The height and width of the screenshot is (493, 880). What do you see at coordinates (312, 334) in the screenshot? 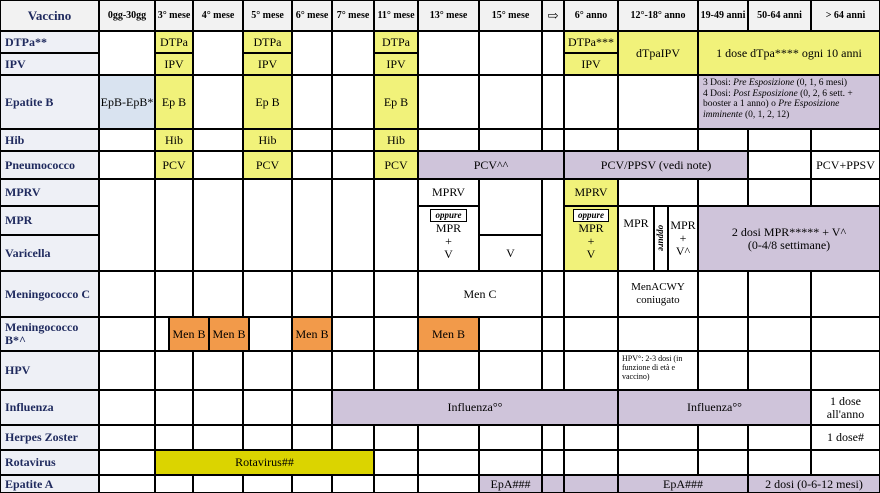
I see `cell-menb-3: Men B` at bounding box center [312, 334].